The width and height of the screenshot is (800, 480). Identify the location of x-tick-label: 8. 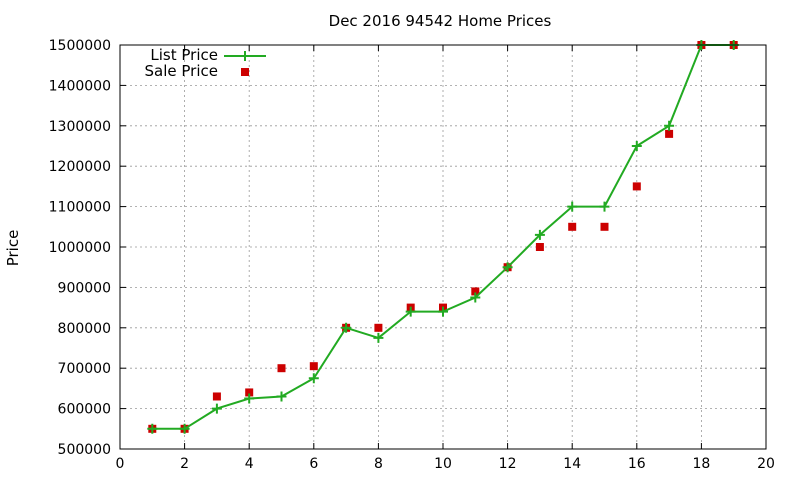
(378, 464).